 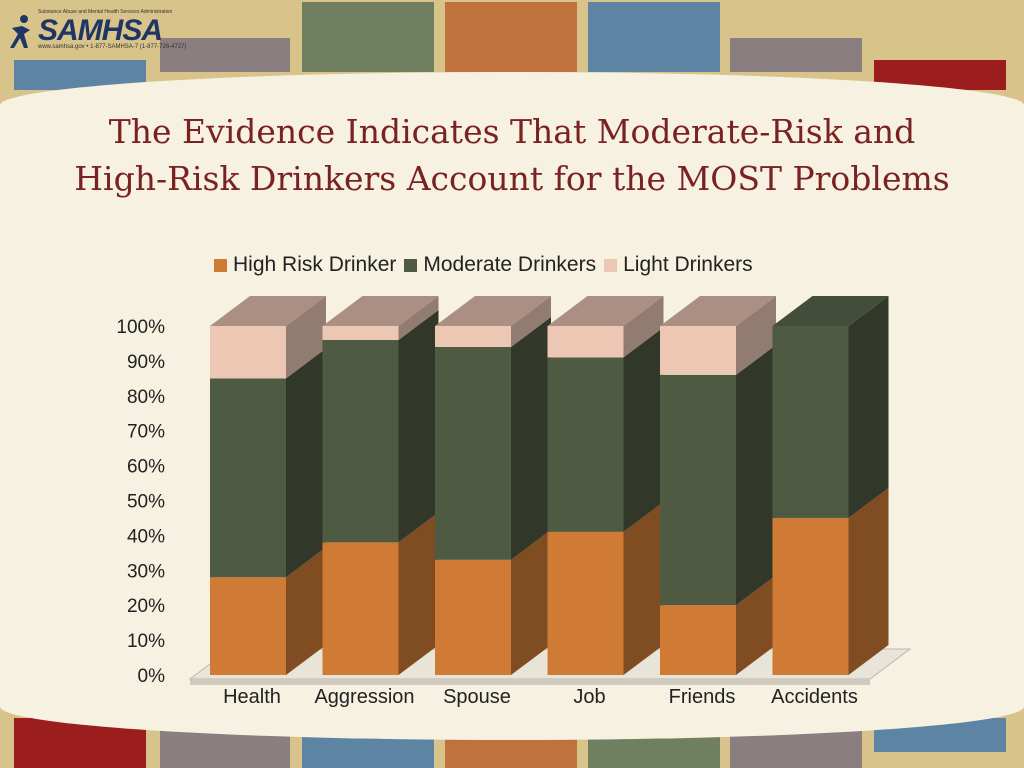 I want to click on x-tick-label: Aggression, so click(x=364, y=697).